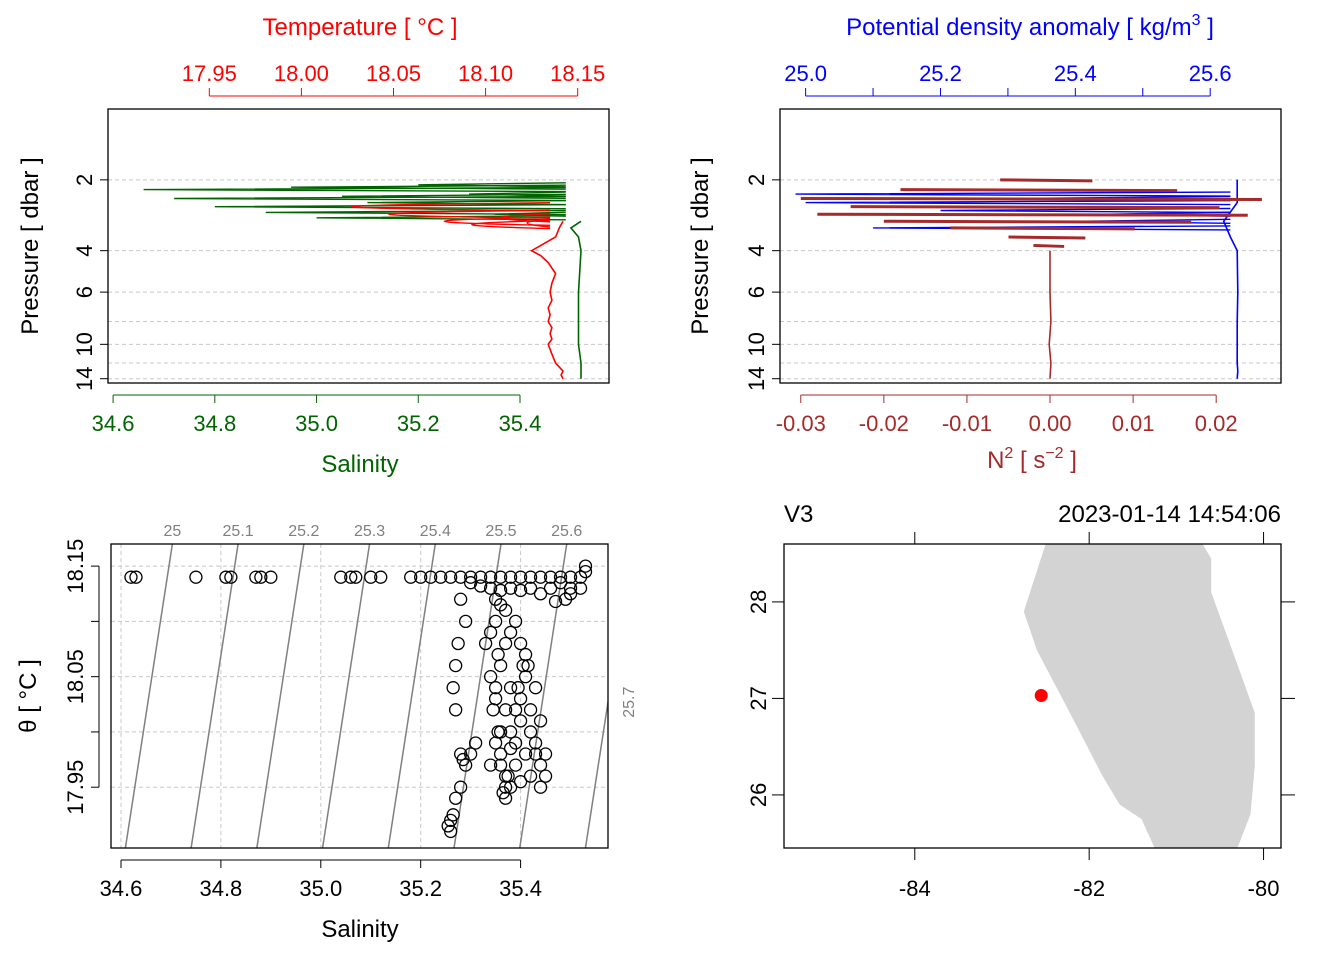 This screenshot has height=960, width=1344. Describe the element at coordinates (546, 300) in the screenshot. I see `temperature-profile-line` at that location.